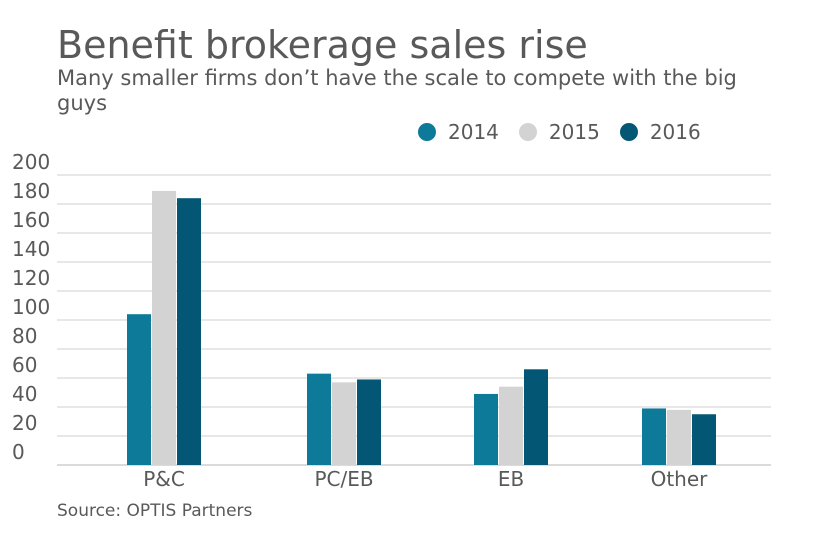 The height and width of the screenshot is (547, 840). I want to click on source-note: Source: OPTIS Partners, so click(155, 511).